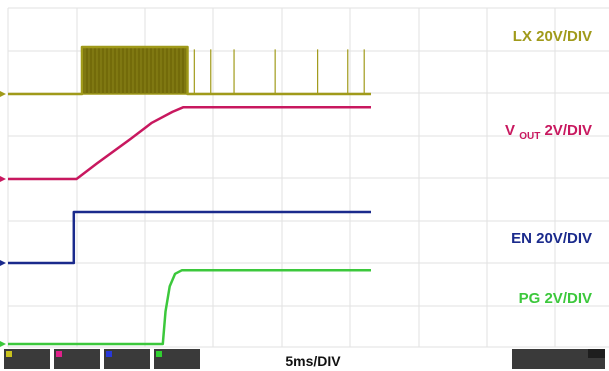 Image resolution: width=609 pixels, height=371 pixels. Describe the element at coordinates (159, 354) in the screenshot. I see `ch4-color-chip` at that location.